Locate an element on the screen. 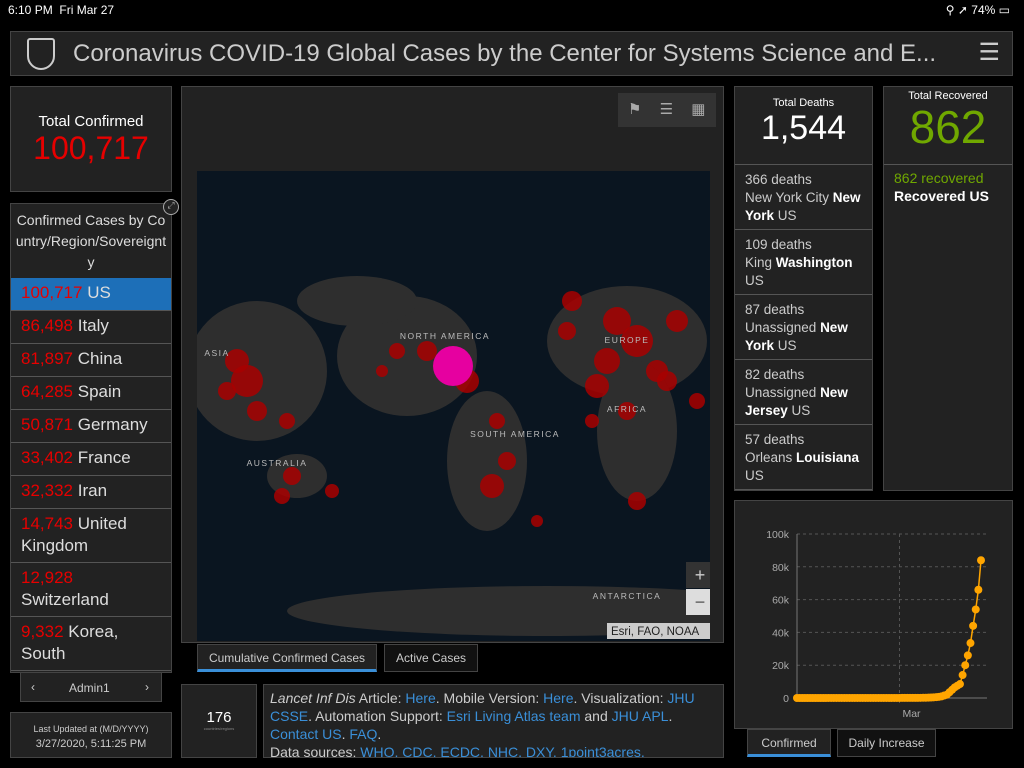 This screenshot has height=768, width=1024. country-list-item: 33,402 France is located at coordinates (91, 459).